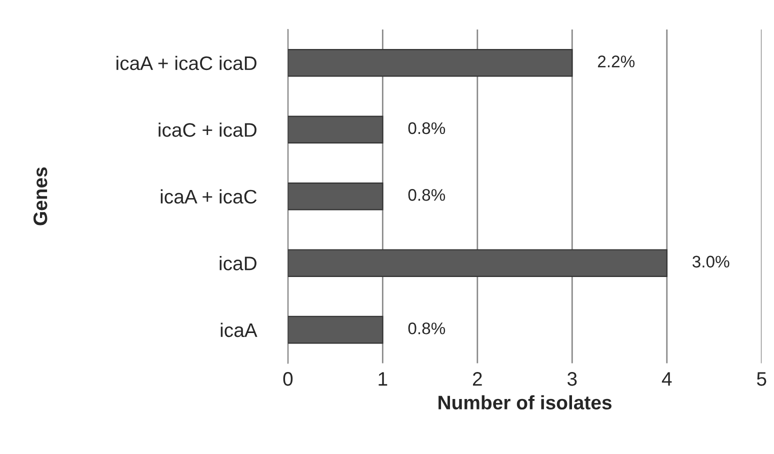 This screenshot has height=454, width=774. I want to click on y-axis-title: Genes, so click(40, 196).